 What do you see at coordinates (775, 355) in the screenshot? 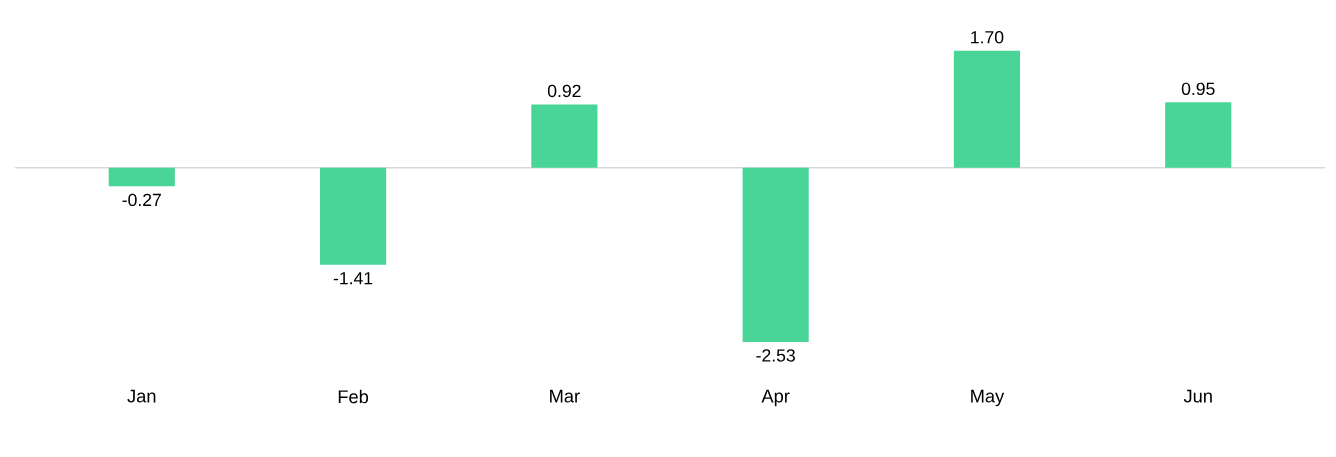
I see `data-label: -2.53` at bounding box center [775, 355].